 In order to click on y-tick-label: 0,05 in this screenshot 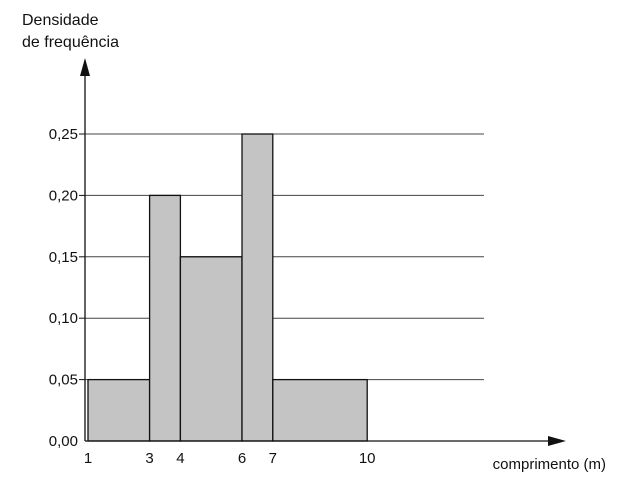, I will do `click(63, 380)`.